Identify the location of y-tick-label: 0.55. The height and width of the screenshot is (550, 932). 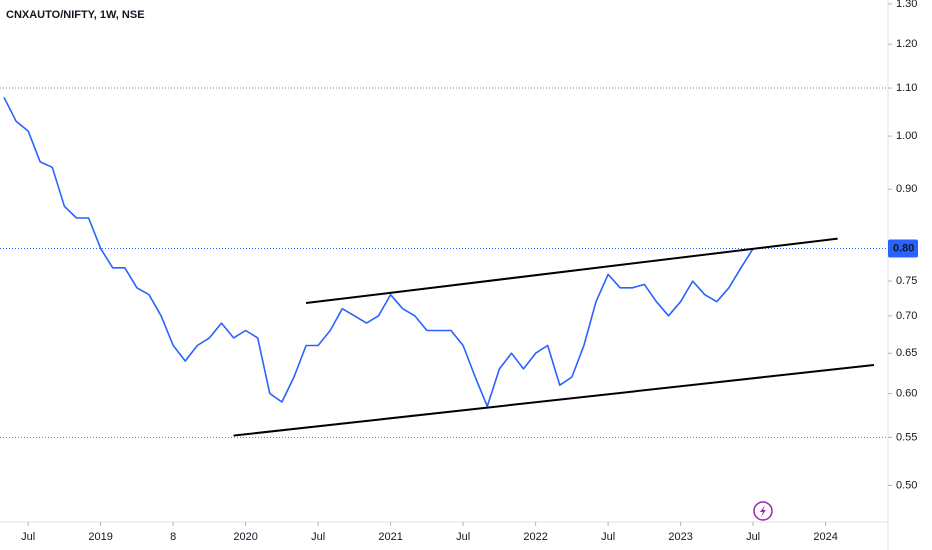
(906, 437).